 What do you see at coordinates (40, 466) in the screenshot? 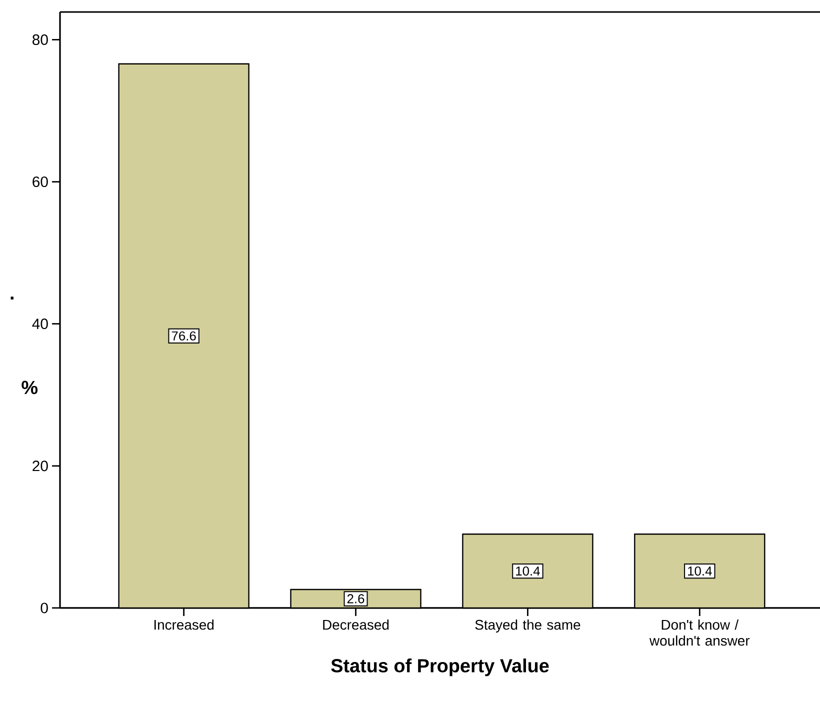
I see `y-tick-label: 20` at bounding box center [40, 466].